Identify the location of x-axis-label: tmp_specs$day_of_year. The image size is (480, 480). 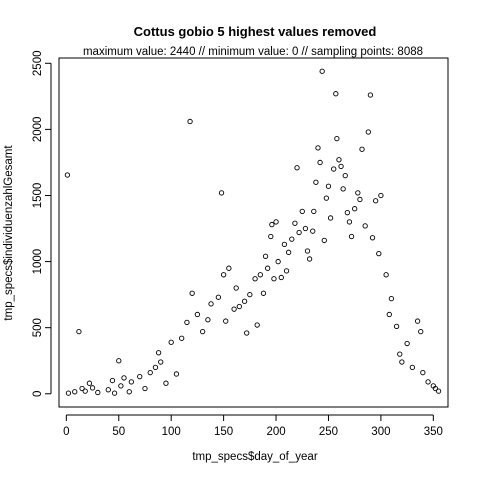
(254, 457).